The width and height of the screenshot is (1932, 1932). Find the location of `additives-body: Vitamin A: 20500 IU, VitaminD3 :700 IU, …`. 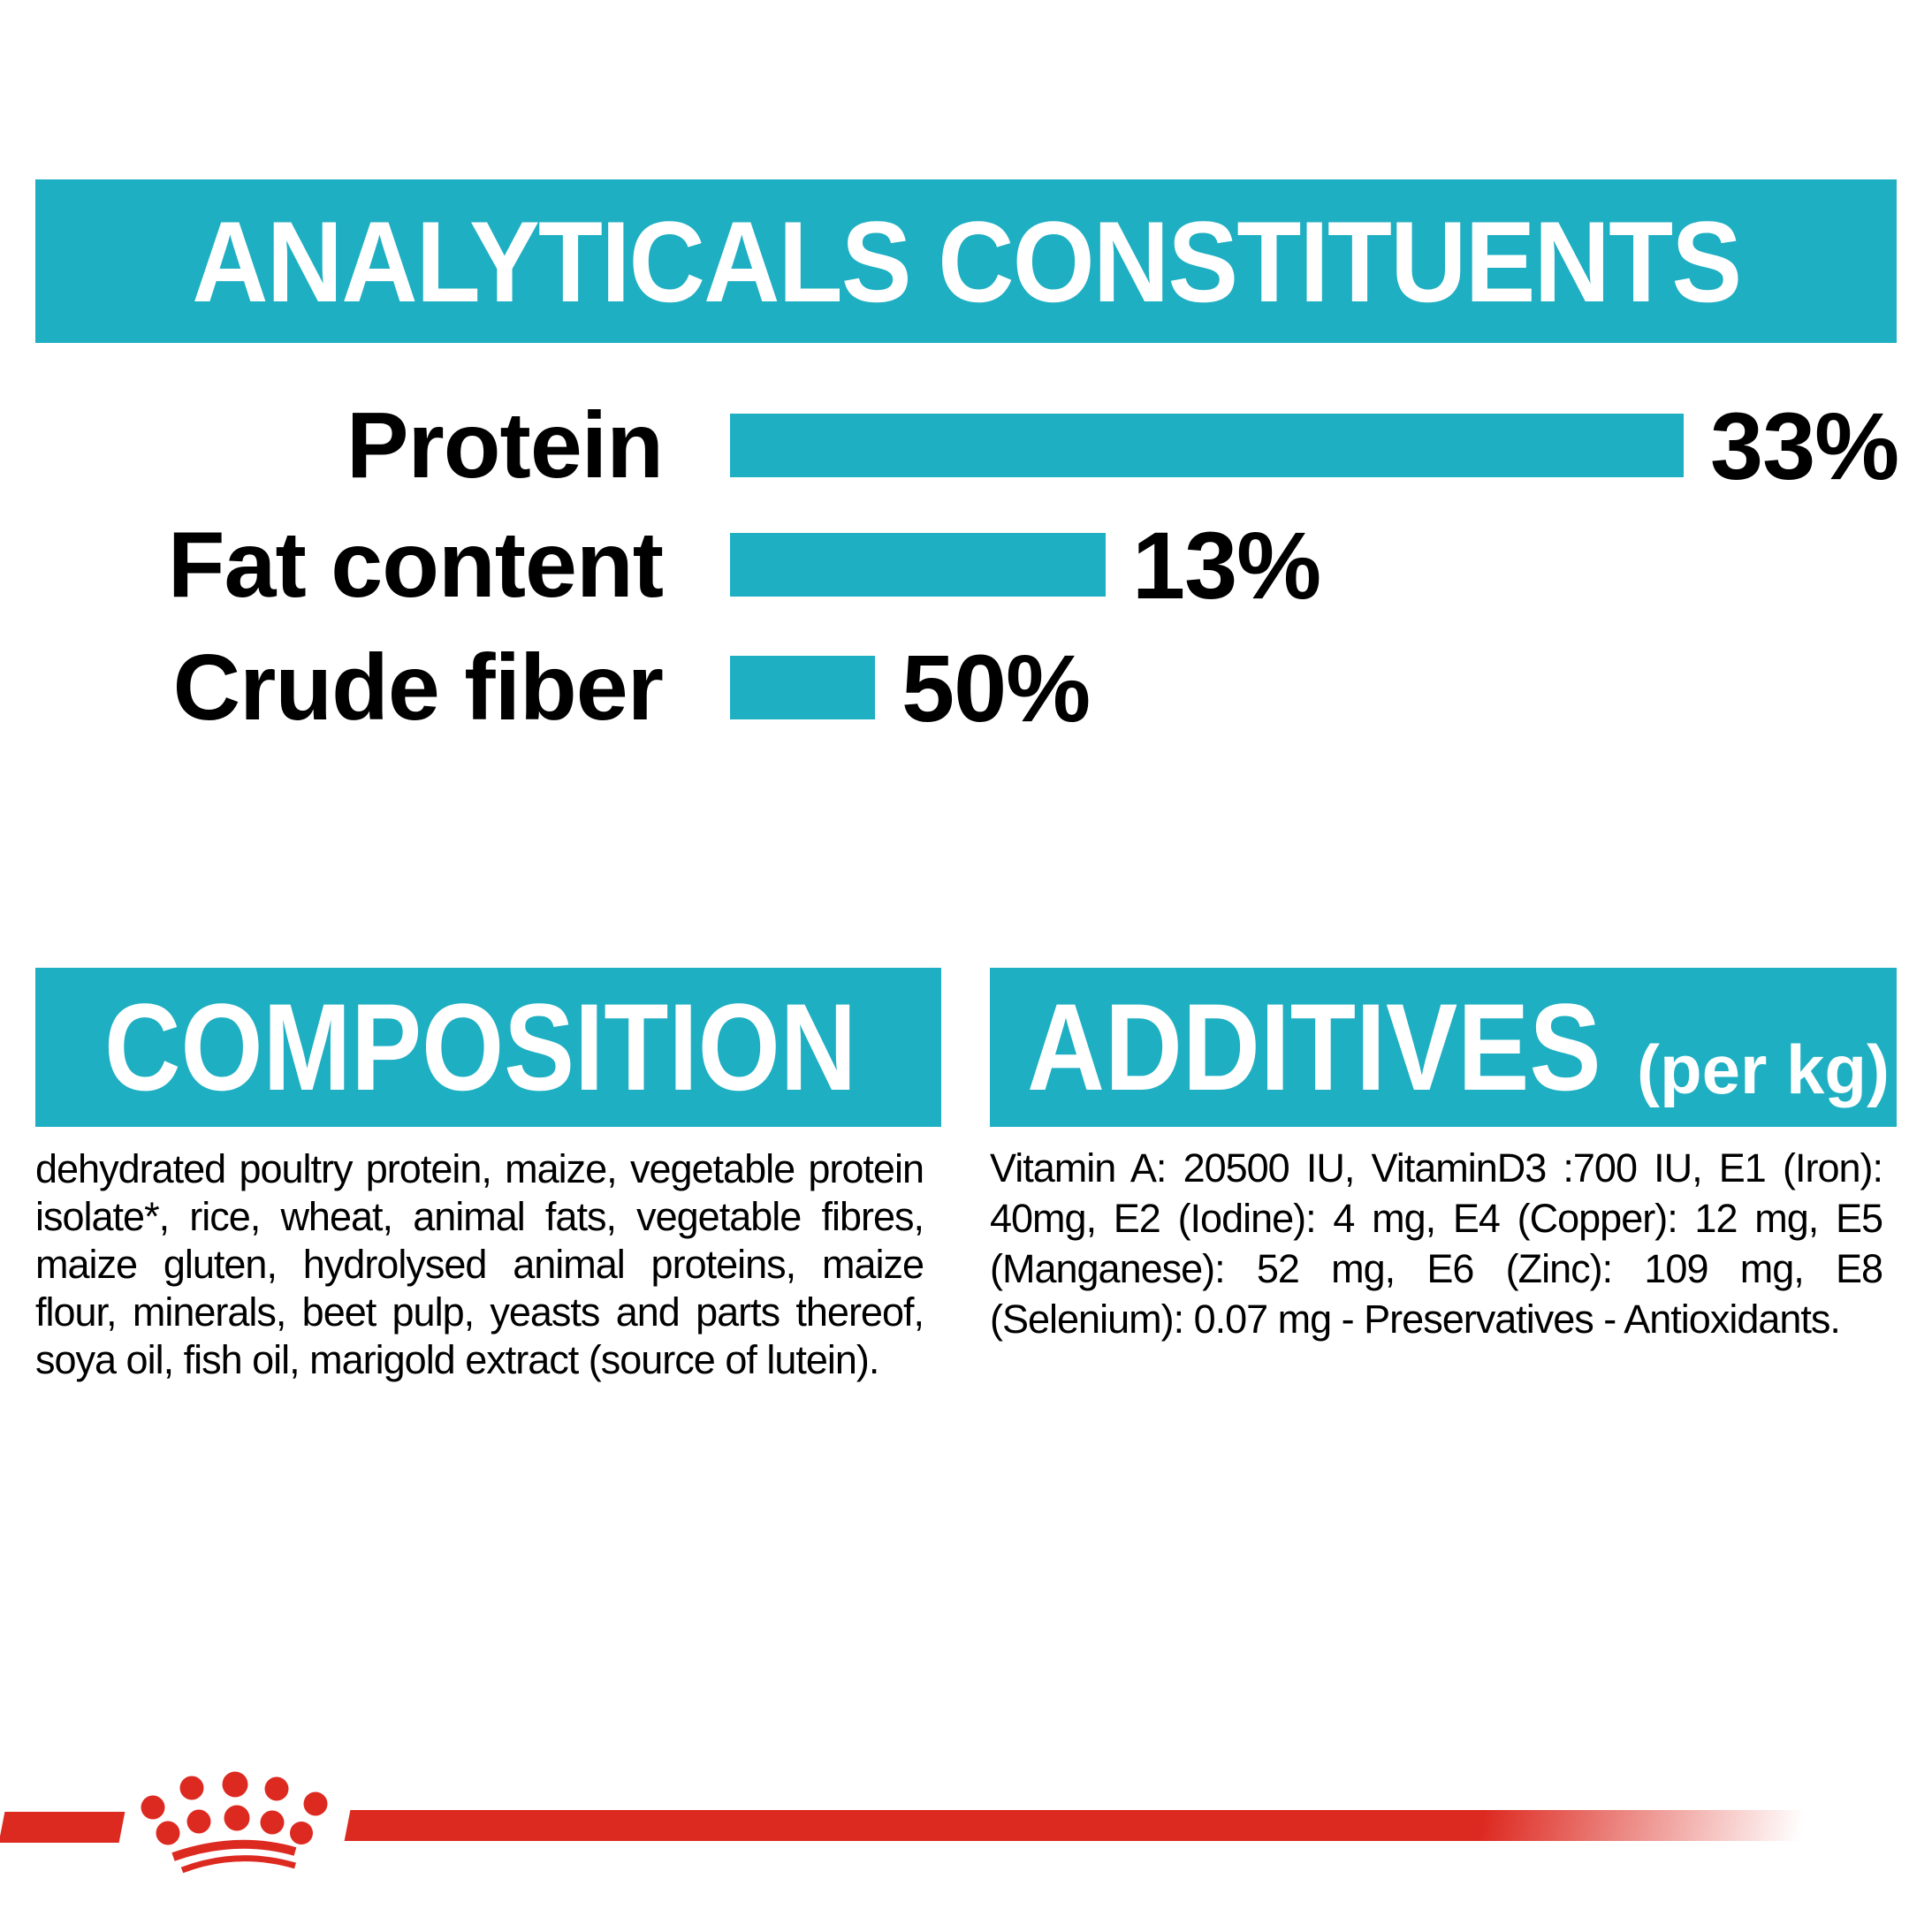

additives-body: Vitamin A: 20500 IU, VitaminD3 :700 IU, … is located at coordinates (1437, 1243).